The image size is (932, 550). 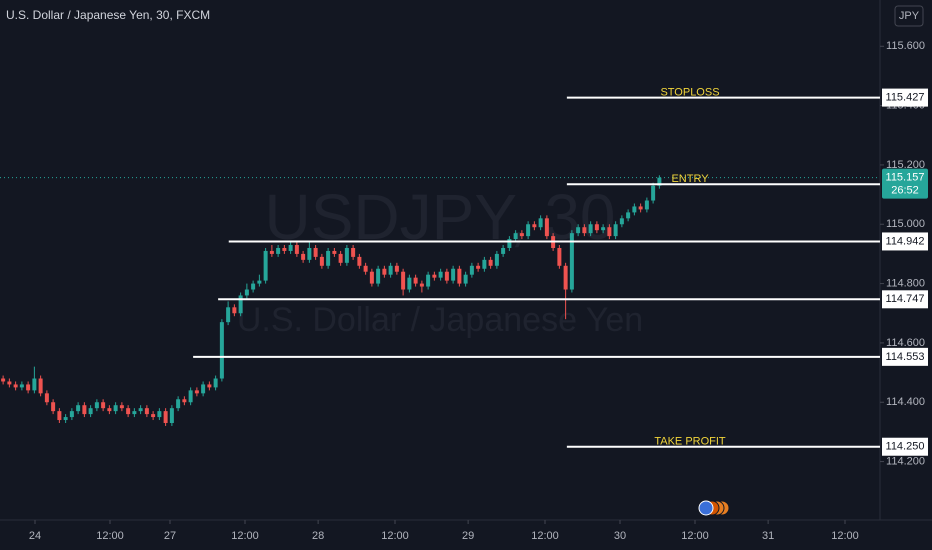 I want to click on level-price-label: 114.553, so click(x=905, y=357).